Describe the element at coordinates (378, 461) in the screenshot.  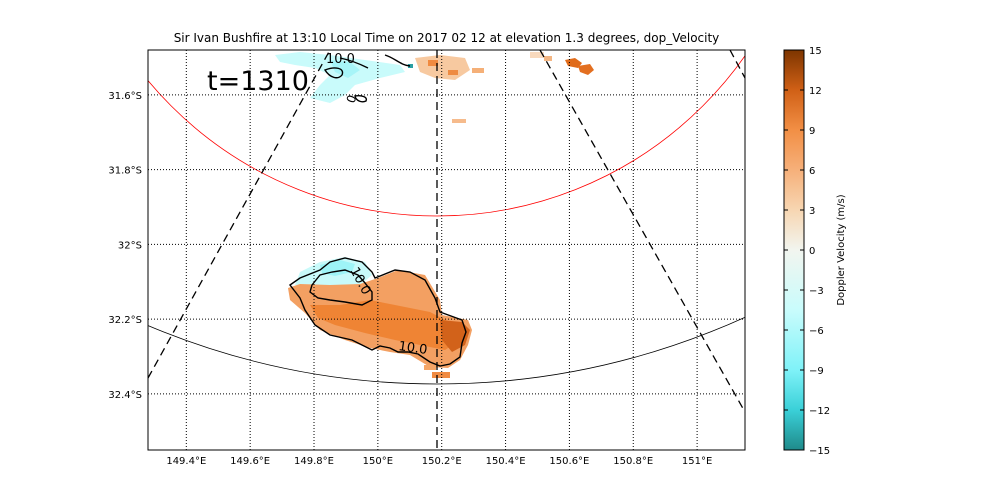
I see `x-tick-label: 150°E` at that location.